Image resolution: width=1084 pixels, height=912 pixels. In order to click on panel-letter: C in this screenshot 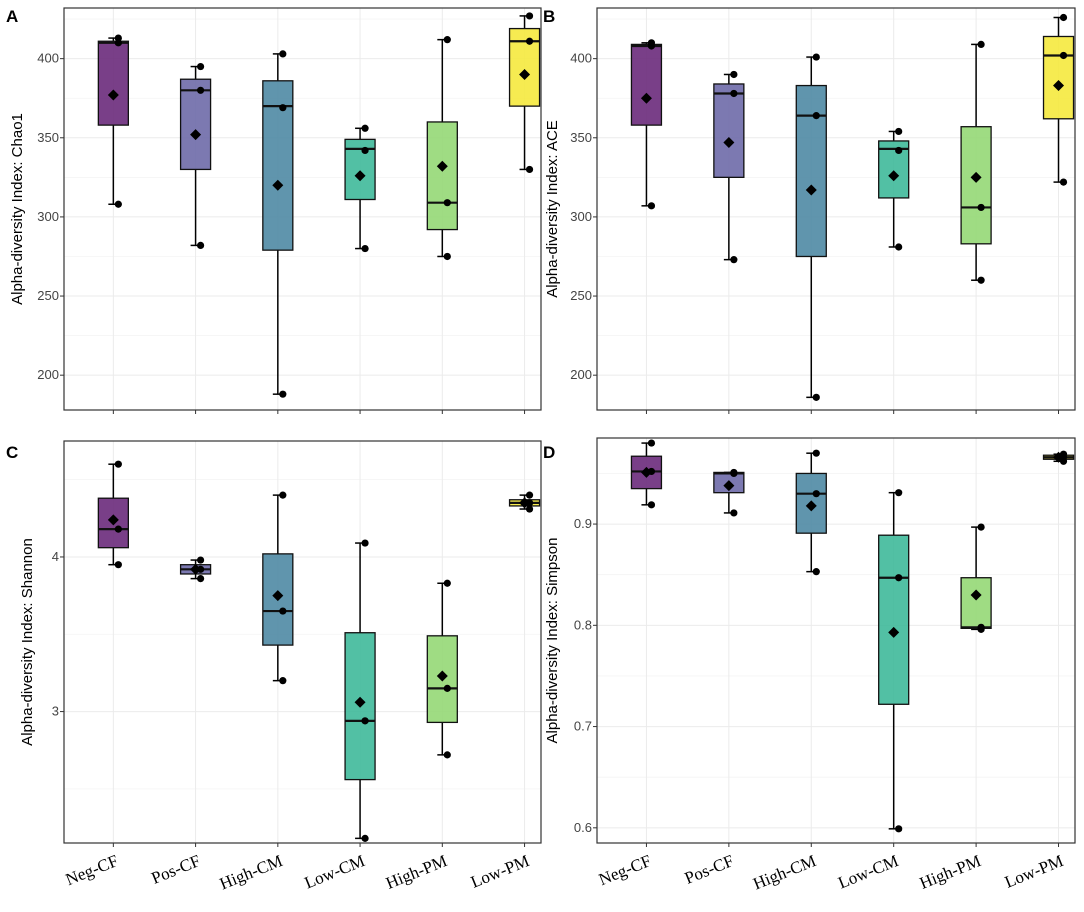, I will do `click(12, 452)`.